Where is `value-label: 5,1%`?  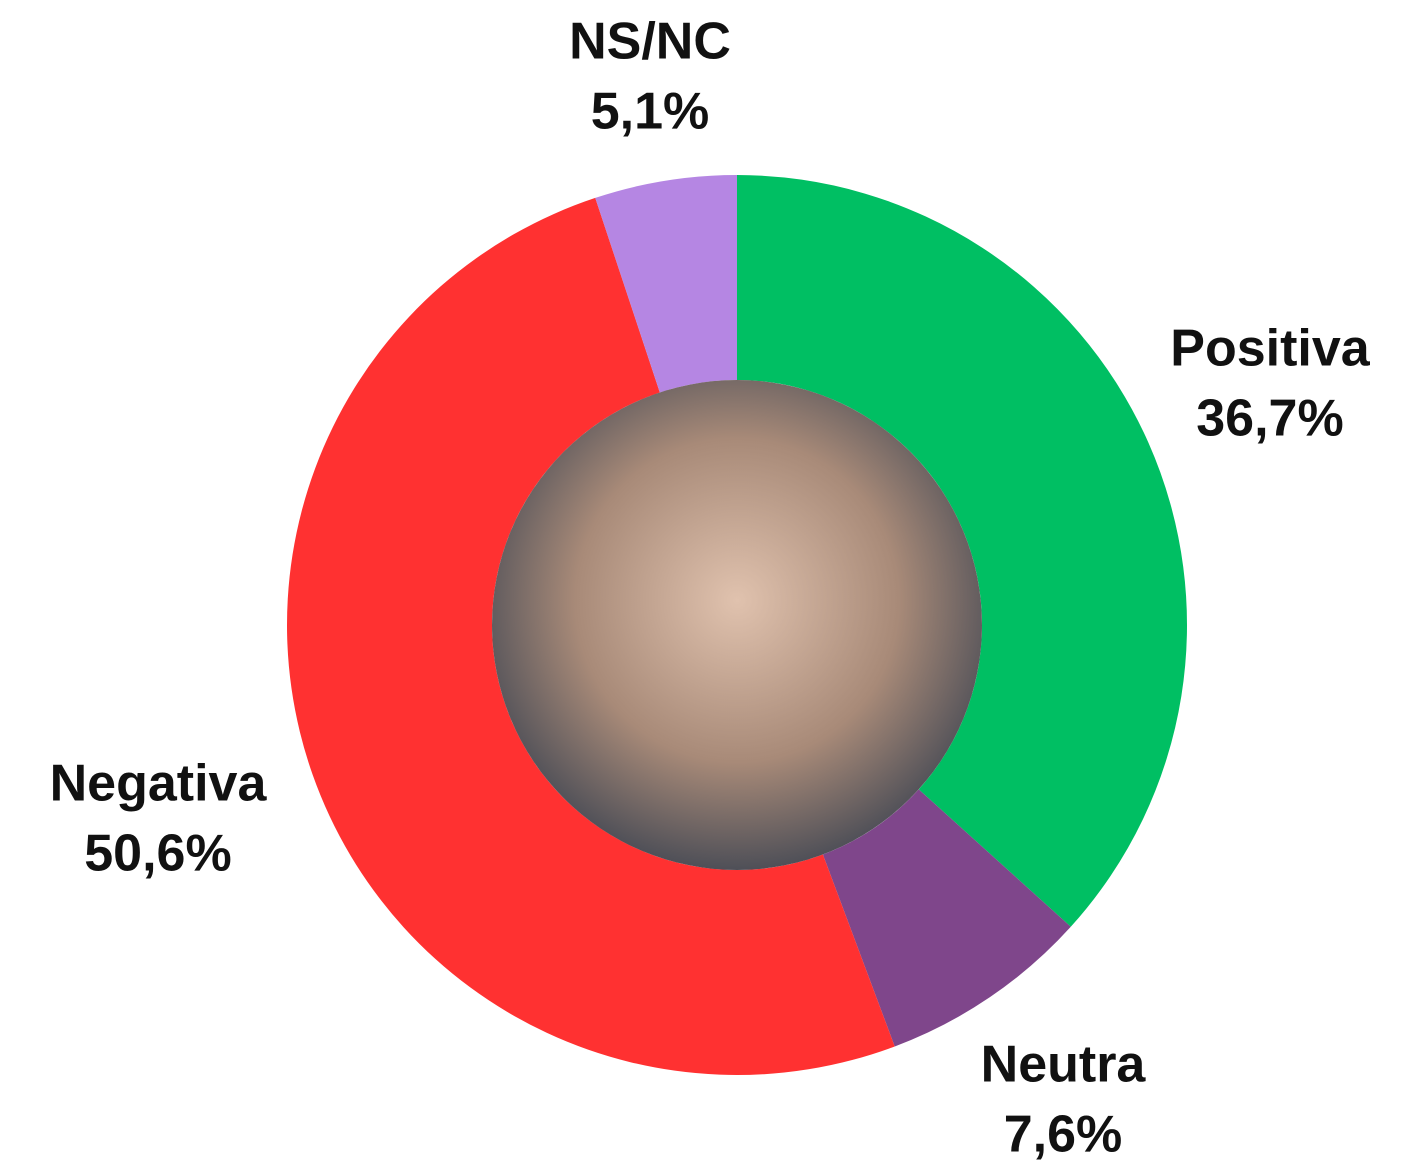 value-label: 5,1% is located at coordinates (650, 112).